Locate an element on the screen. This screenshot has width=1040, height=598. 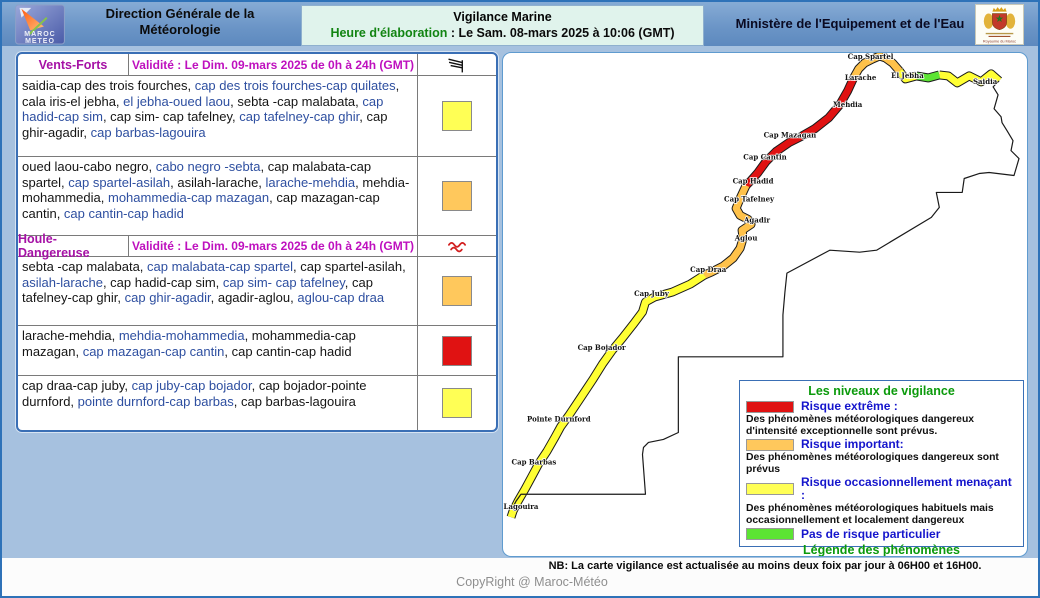
wind-barb-icon is located at coordinates (455, 65).